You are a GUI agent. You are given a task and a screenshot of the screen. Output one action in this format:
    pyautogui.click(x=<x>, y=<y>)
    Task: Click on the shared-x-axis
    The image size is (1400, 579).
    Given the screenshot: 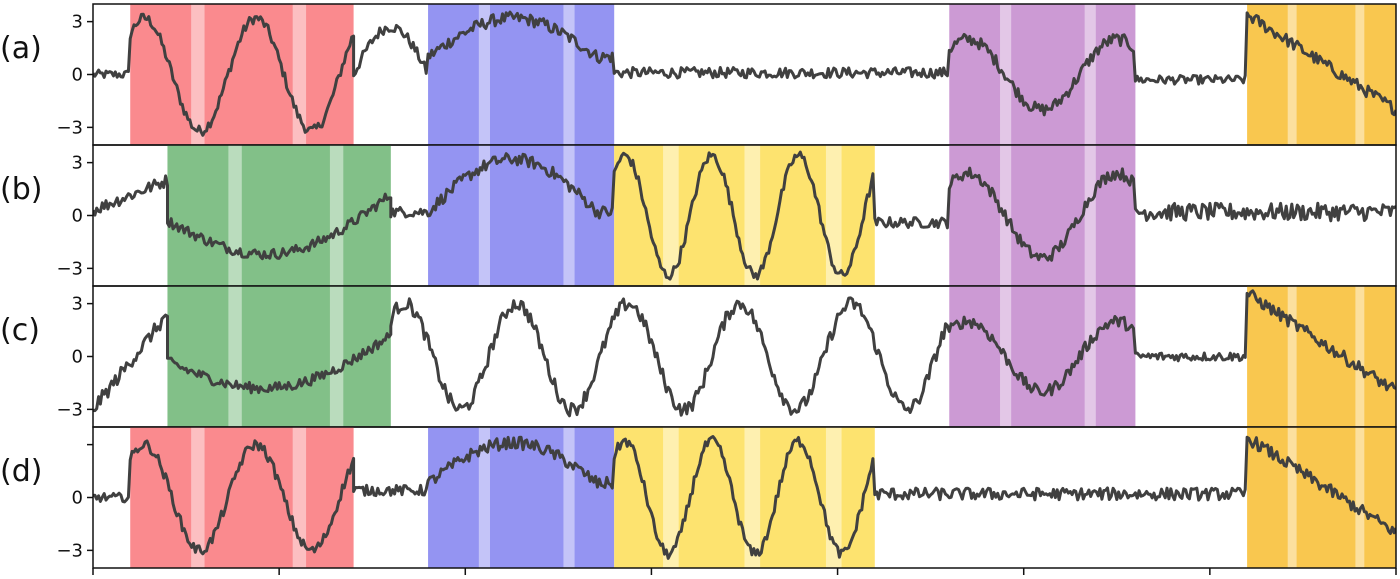 What is the action you would take?
    pyautogui.click(x=744, y=571)
    